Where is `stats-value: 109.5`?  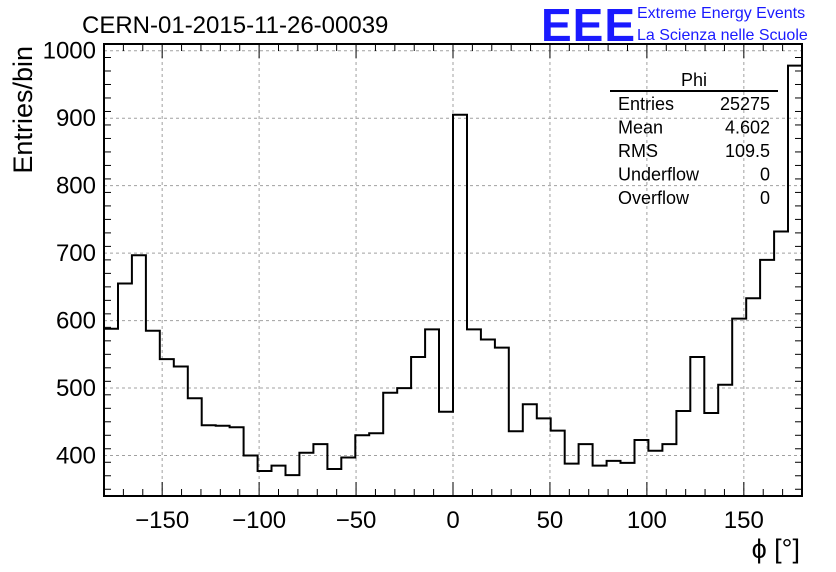 stats-value: 109.5 is located at coordinates (747, 151).